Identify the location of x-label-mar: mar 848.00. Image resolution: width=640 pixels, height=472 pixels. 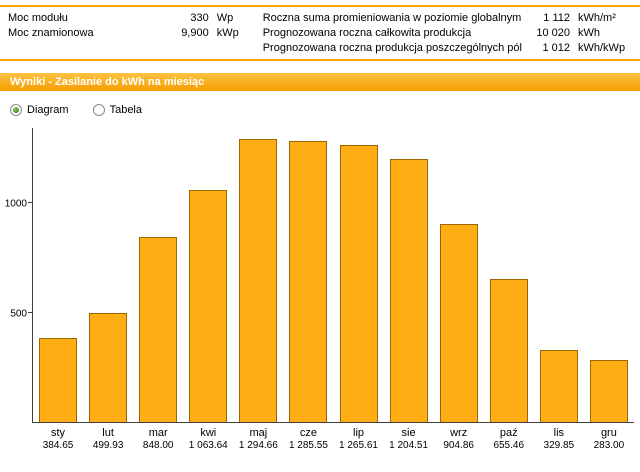
(158, 439).